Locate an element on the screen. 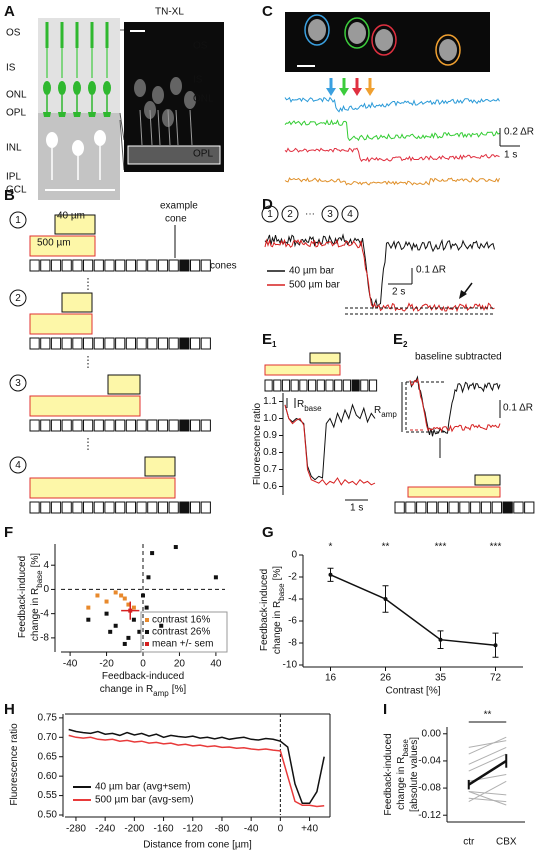 Image resolution: width=537 pixels, height=853 pixels. cell-blob is located at coordinates (384, 40).